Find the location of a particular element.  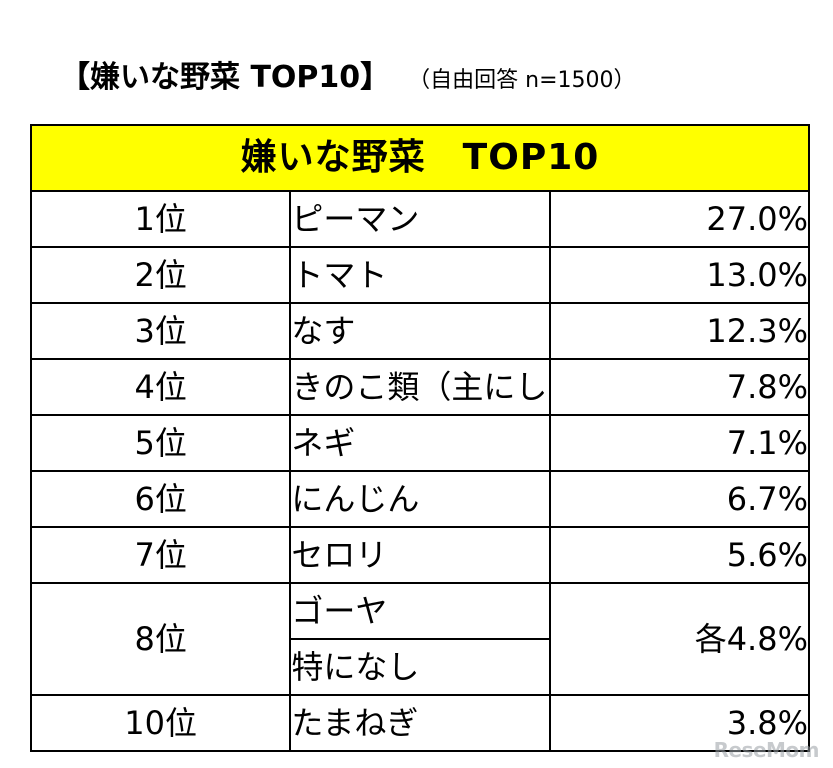

rank-cell: 8位 is located at coordinates (160, 639).